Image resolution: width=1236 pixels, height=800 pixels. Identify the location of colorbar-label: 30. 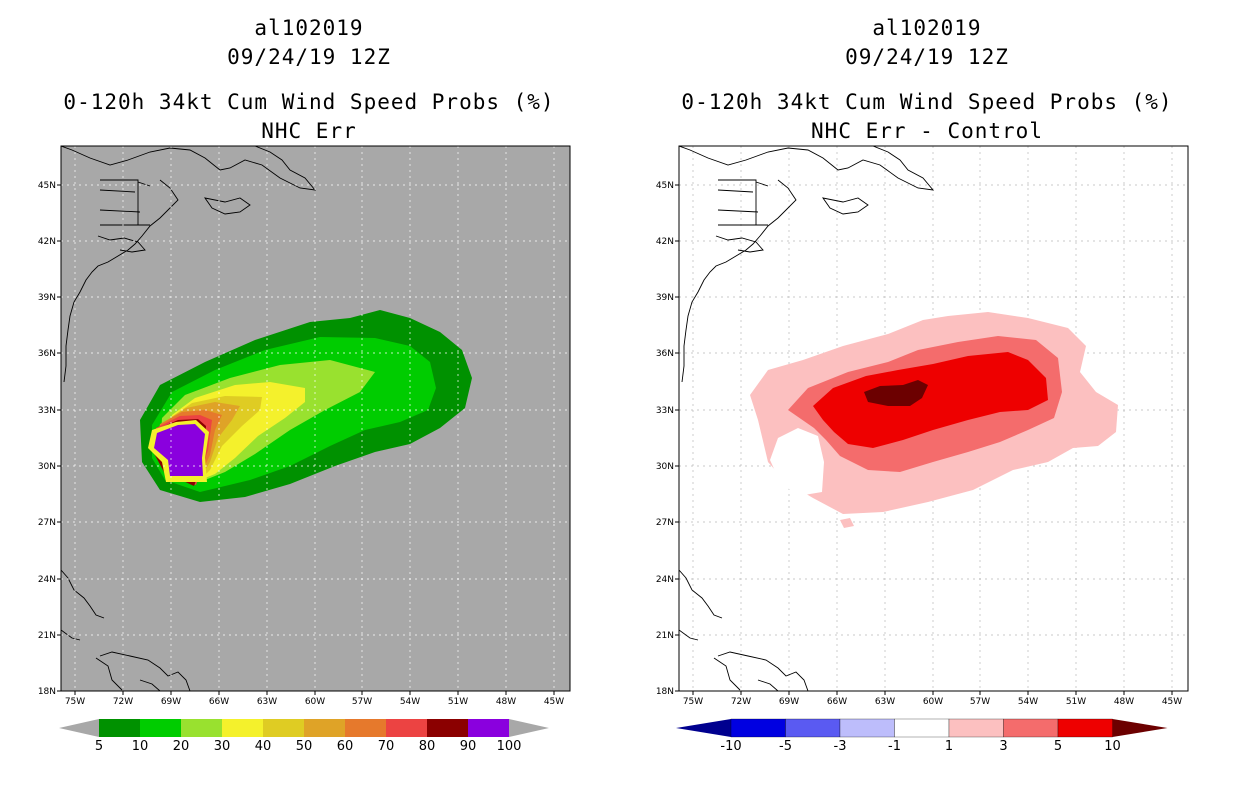
(222, 746).